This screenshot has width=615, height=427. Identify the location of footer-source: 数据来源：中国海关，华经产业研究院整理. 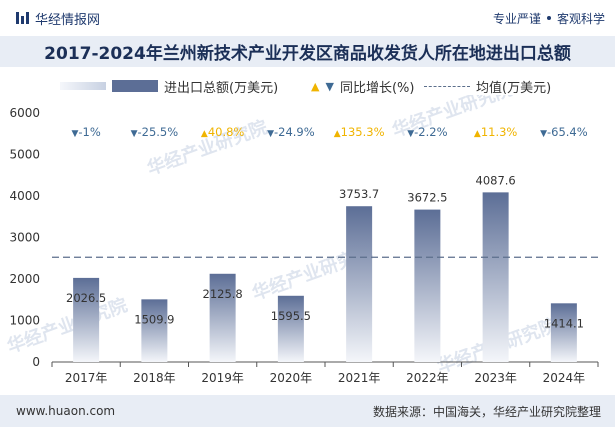
(486, 411).